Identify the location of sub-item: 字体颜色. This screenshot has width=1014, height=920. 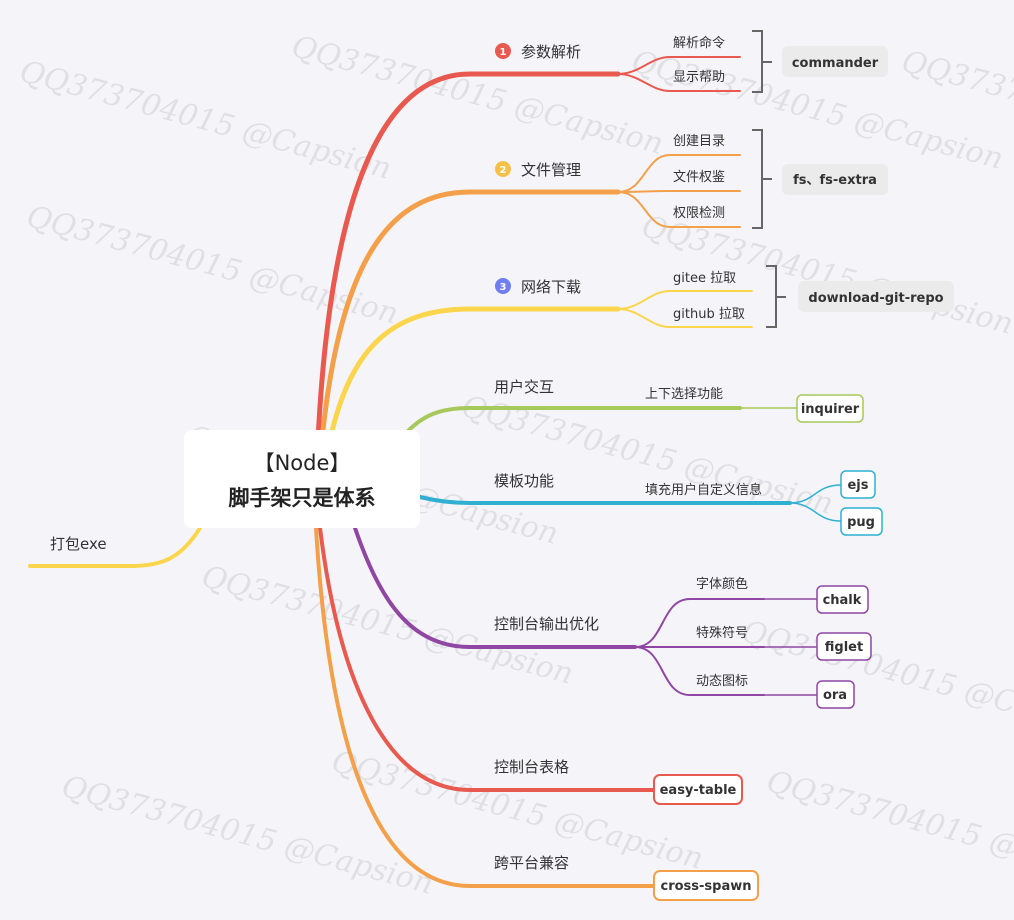
(722, 584).